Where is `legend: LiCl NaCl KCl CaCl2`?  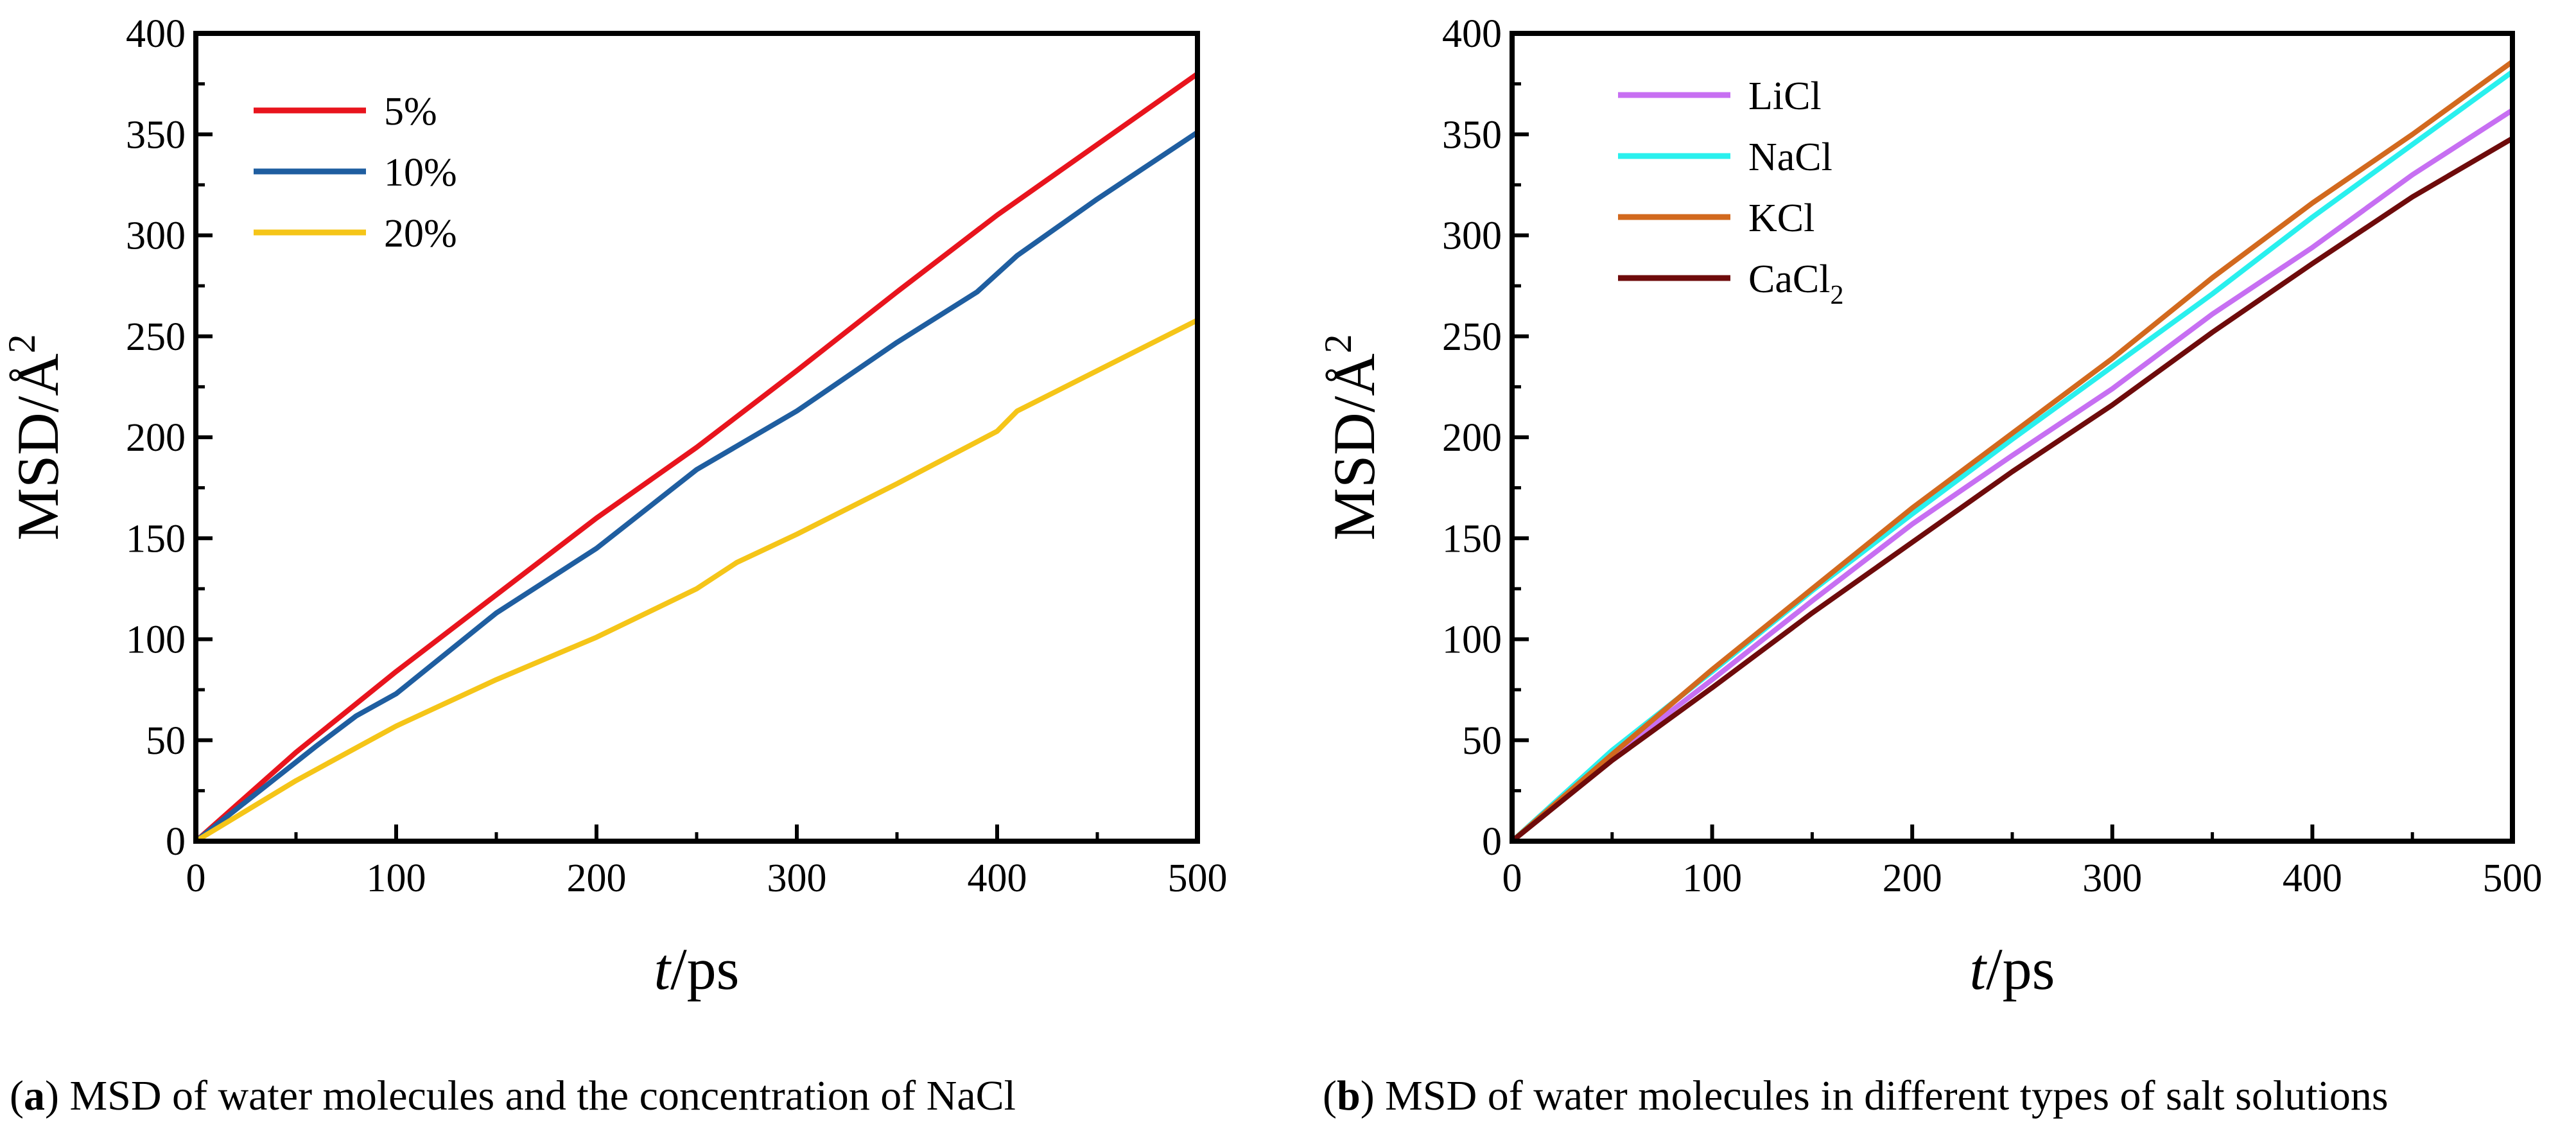
legend: LiCl NaCl KCl CaCl2 is located at coordinates (1730, 192).